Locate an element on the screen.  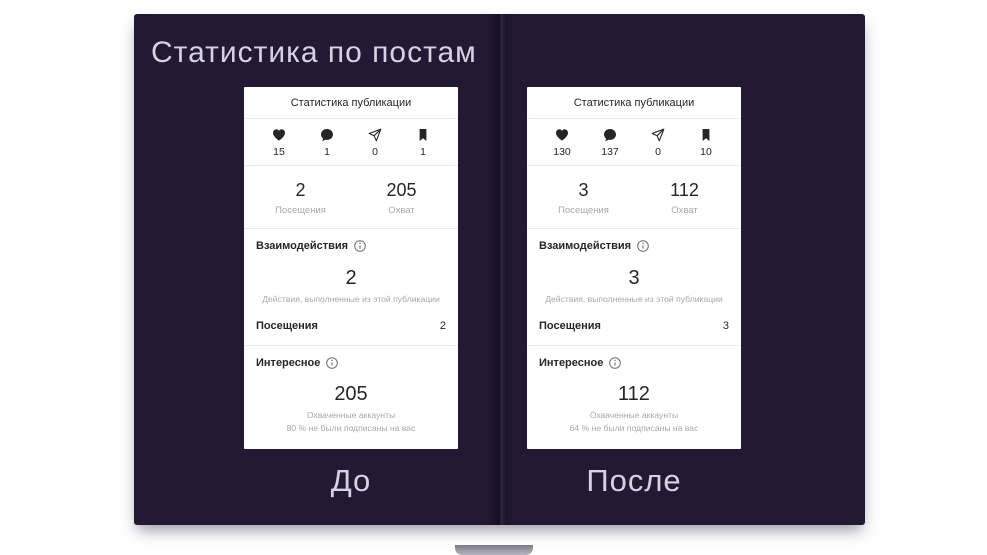
visits-value: 2 is located at coordinates (300, 189).